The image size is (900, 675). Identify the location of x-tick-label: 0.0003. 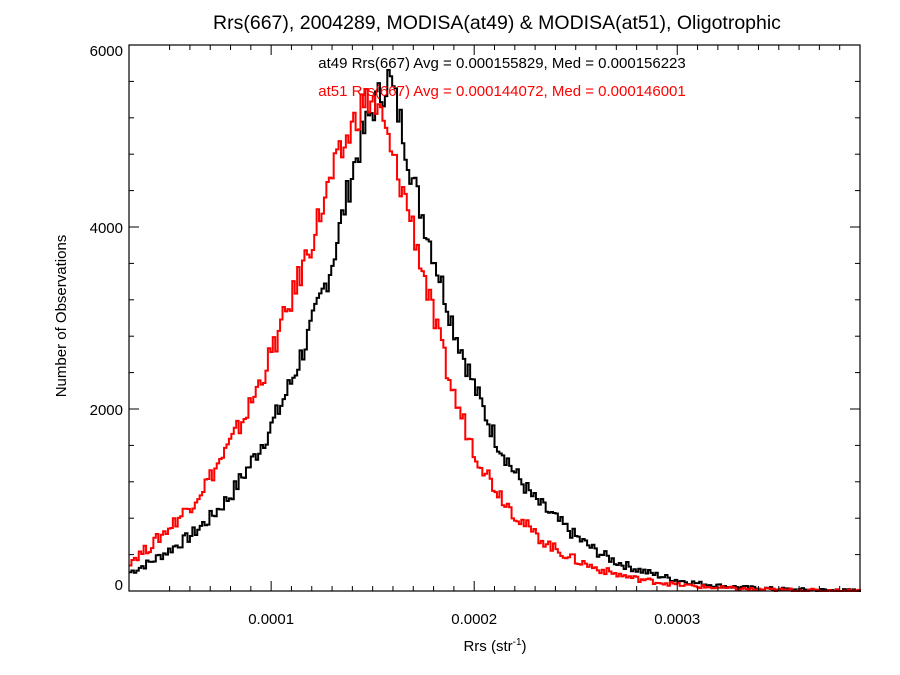
(677, 619).